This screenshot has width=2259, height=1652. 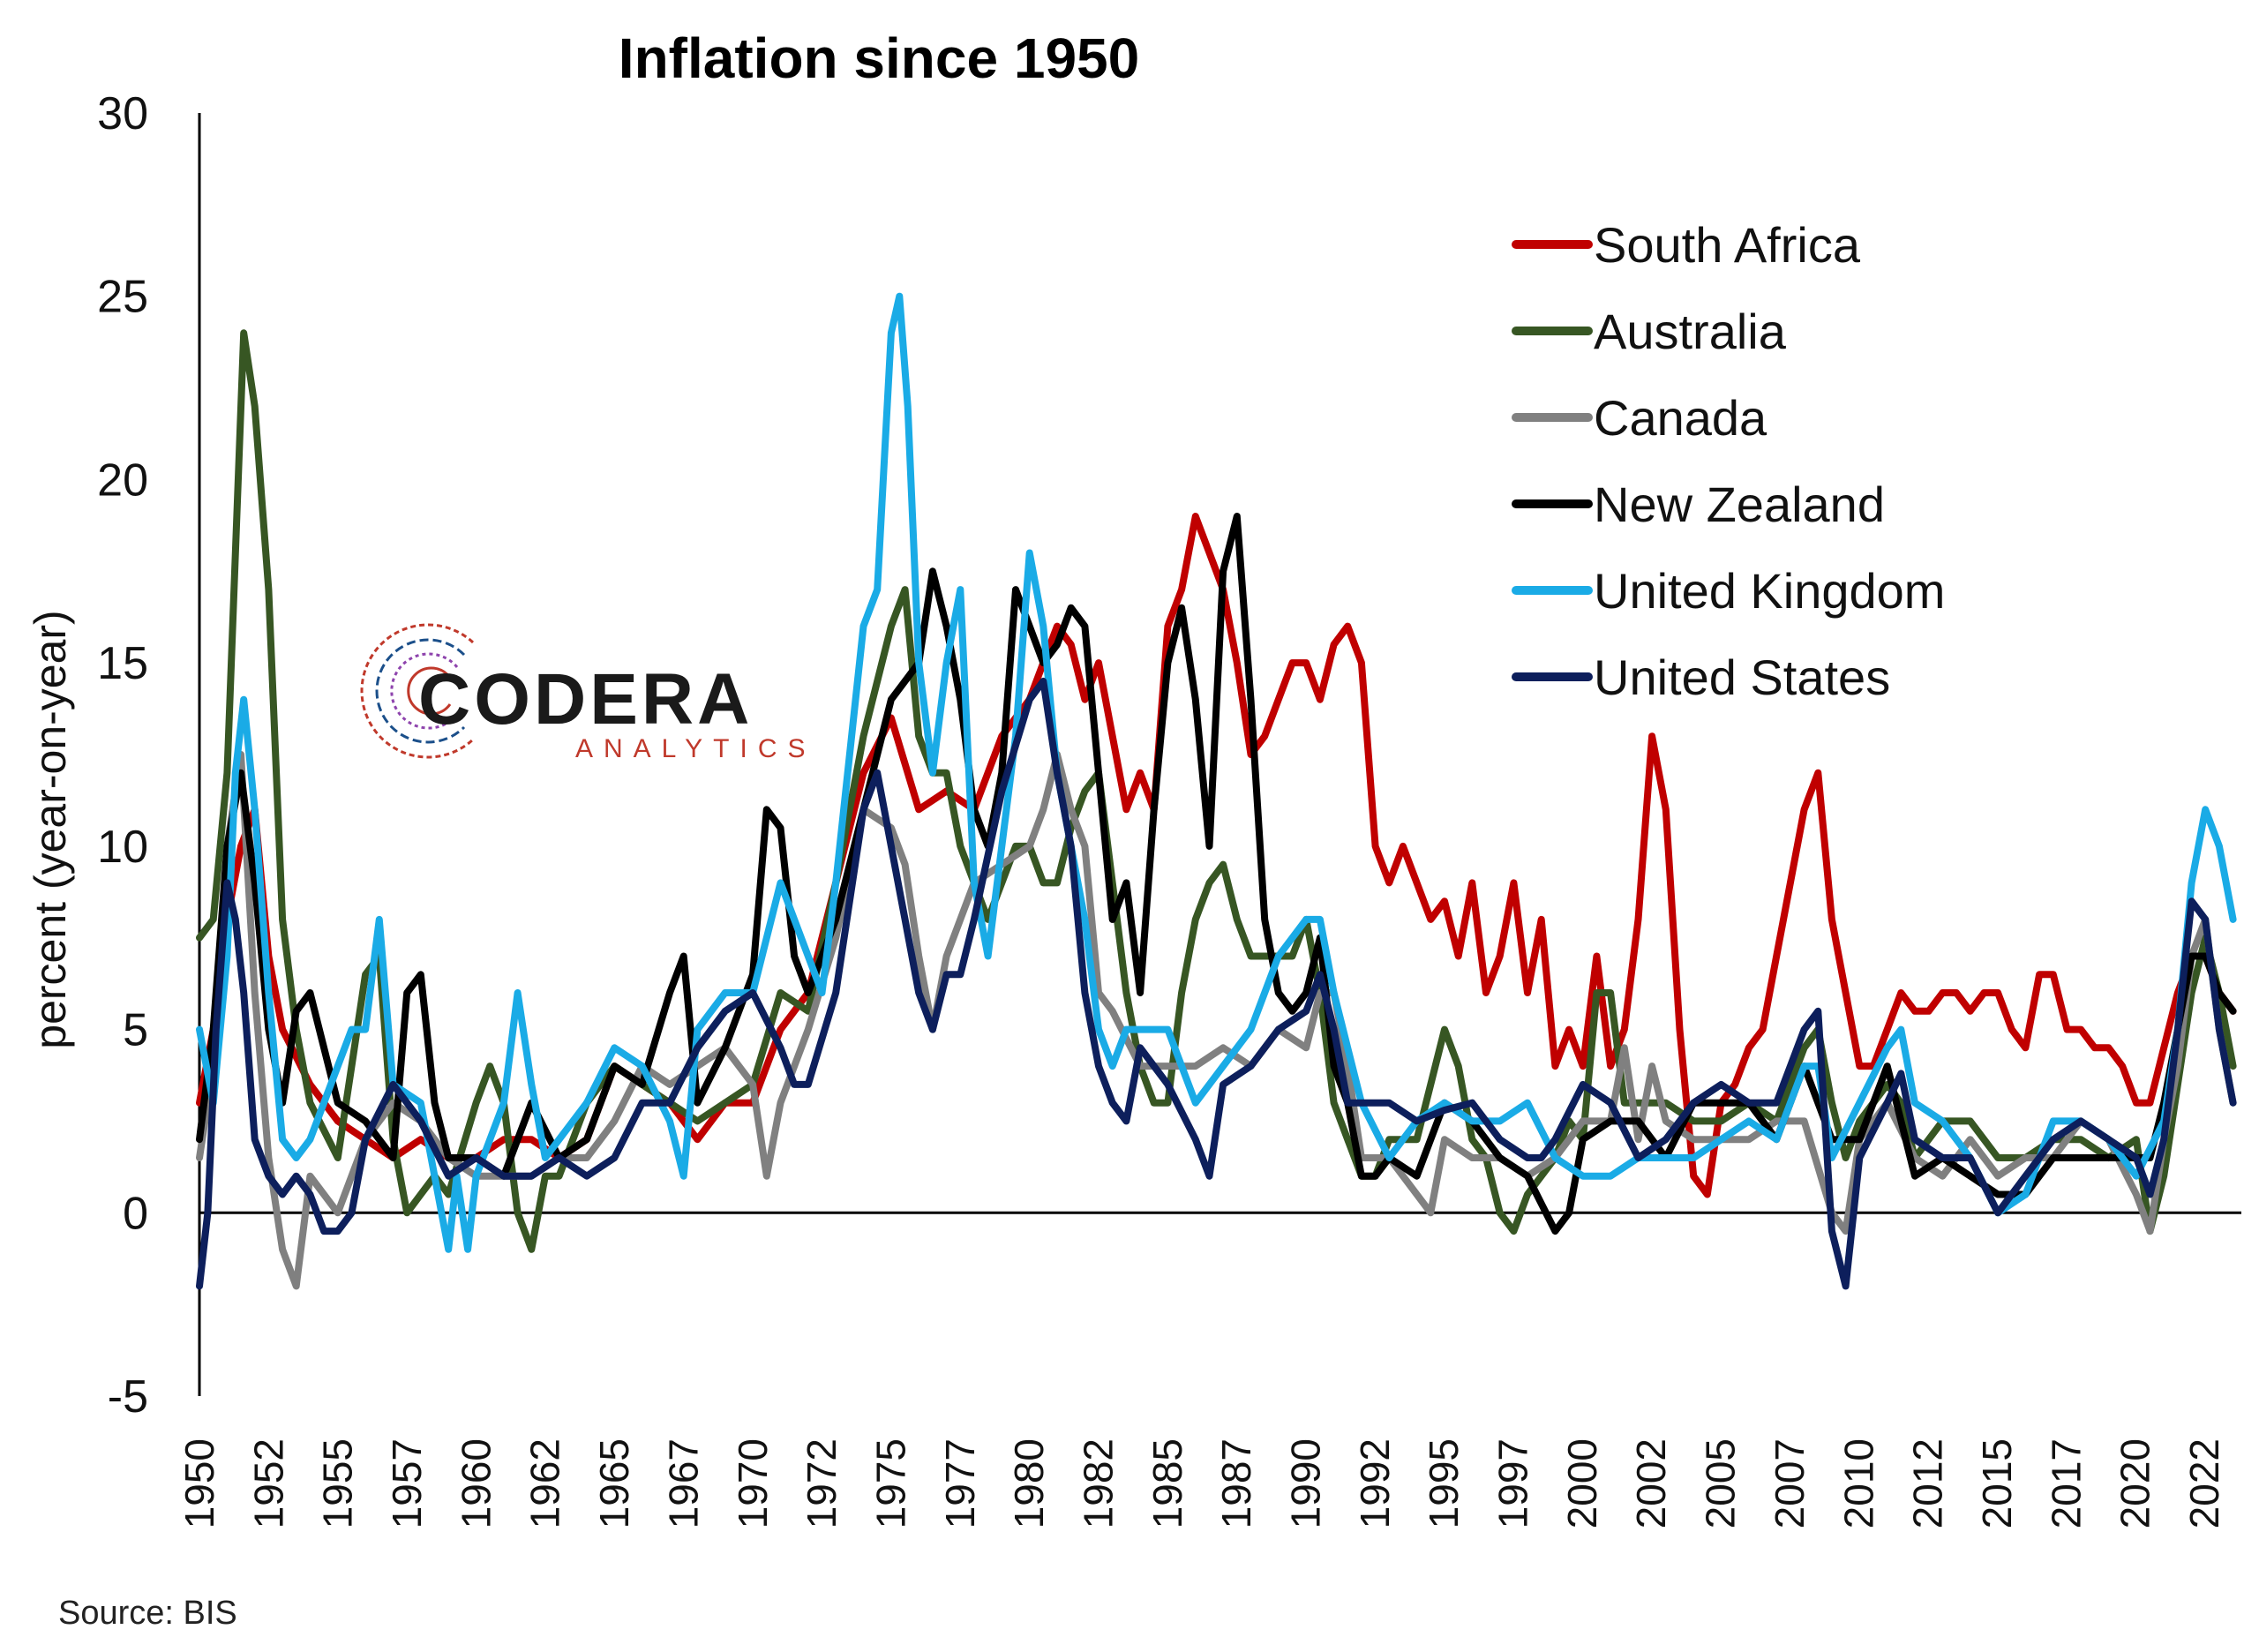 I want to click on legend-label: Australia, so click(x=1690, y=331).